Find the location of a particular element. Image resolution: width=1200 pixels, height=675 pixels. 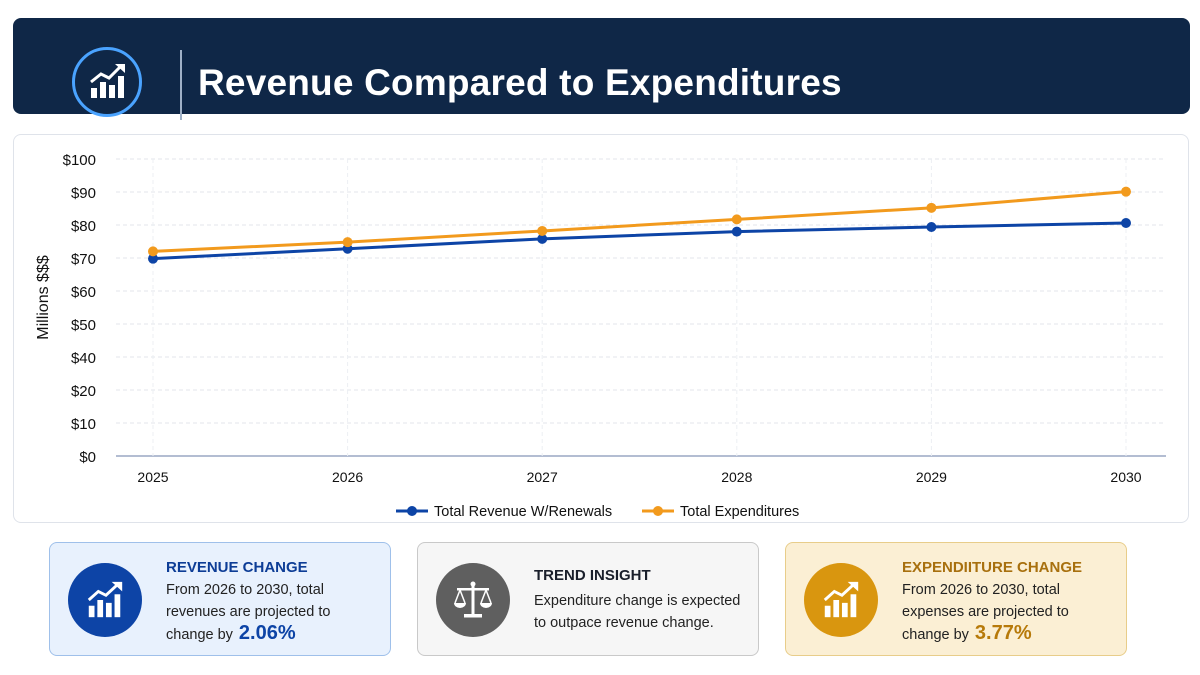

y-tick-label: $80 is located at coordinates (83, 226).